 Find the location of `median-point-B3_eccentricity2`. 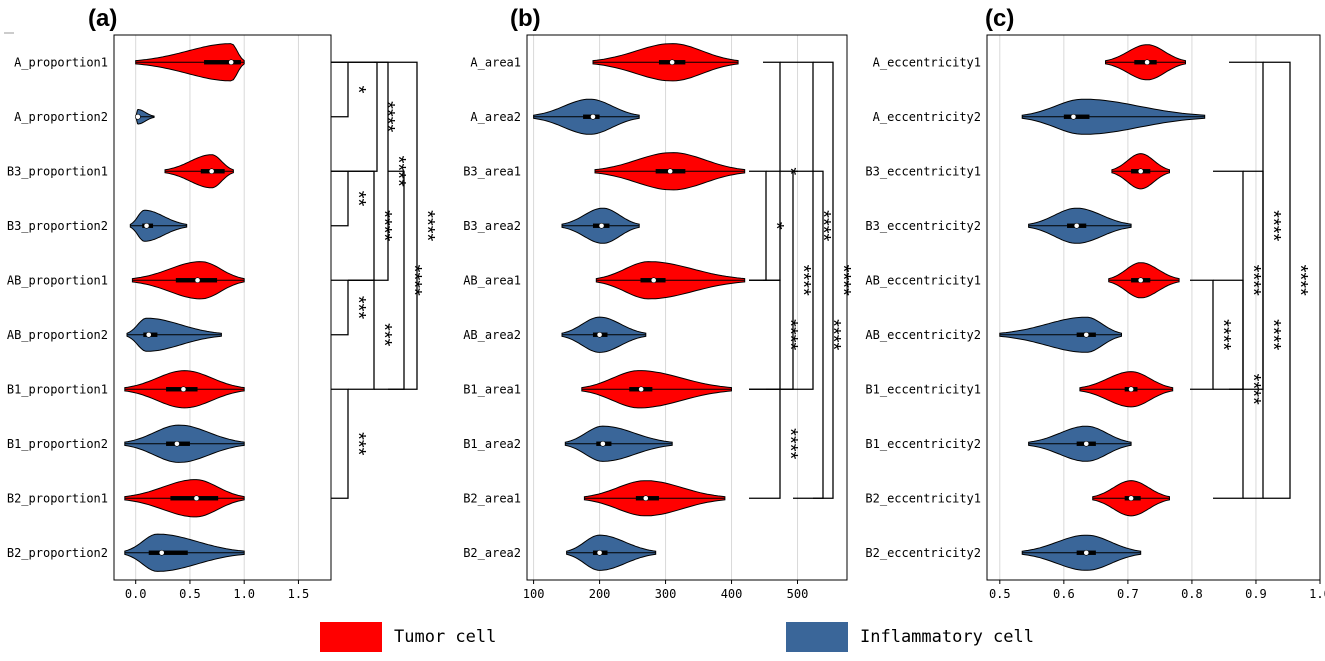

median-point-B3_eccentricity2 is located at coordinates (1076, 225).